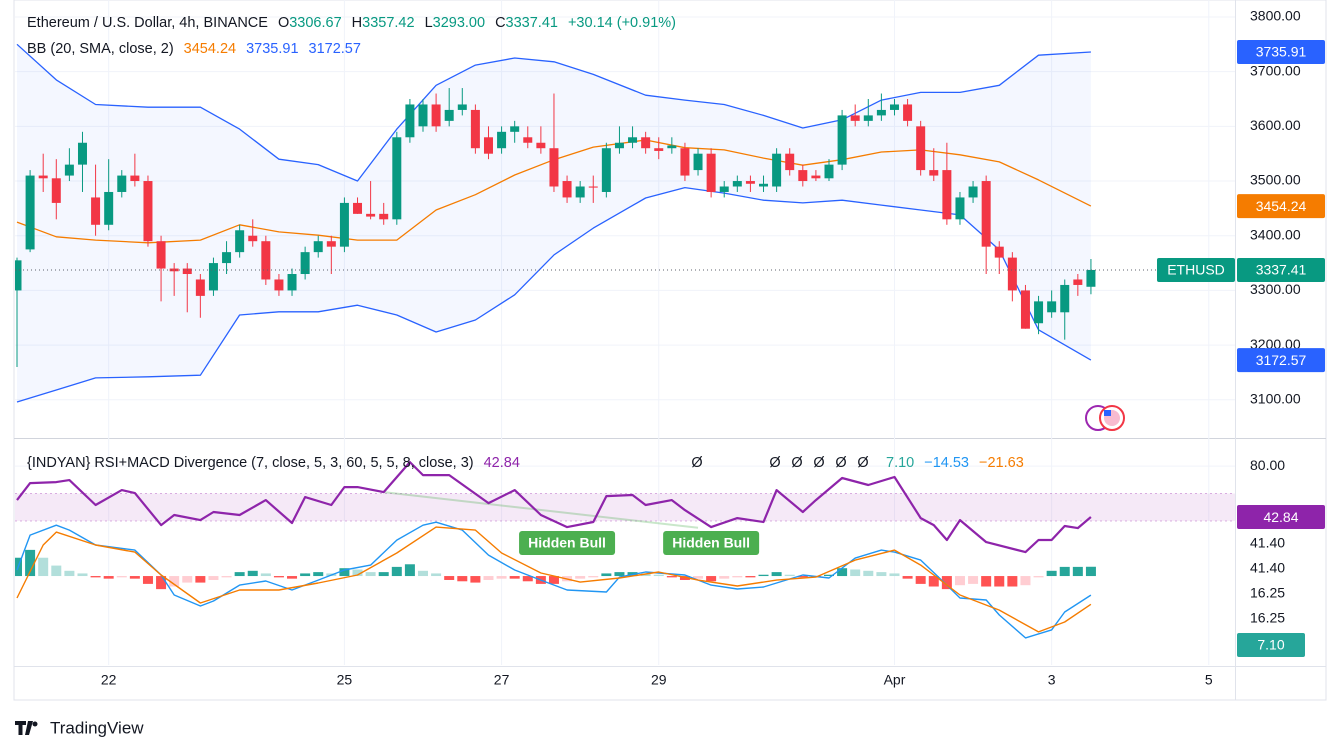 The height and width of the screenshot is (754, 1341). Describe the element at coordinates (388, 23) in the screenshot. I see `quote-value: 3357.42` at that location.